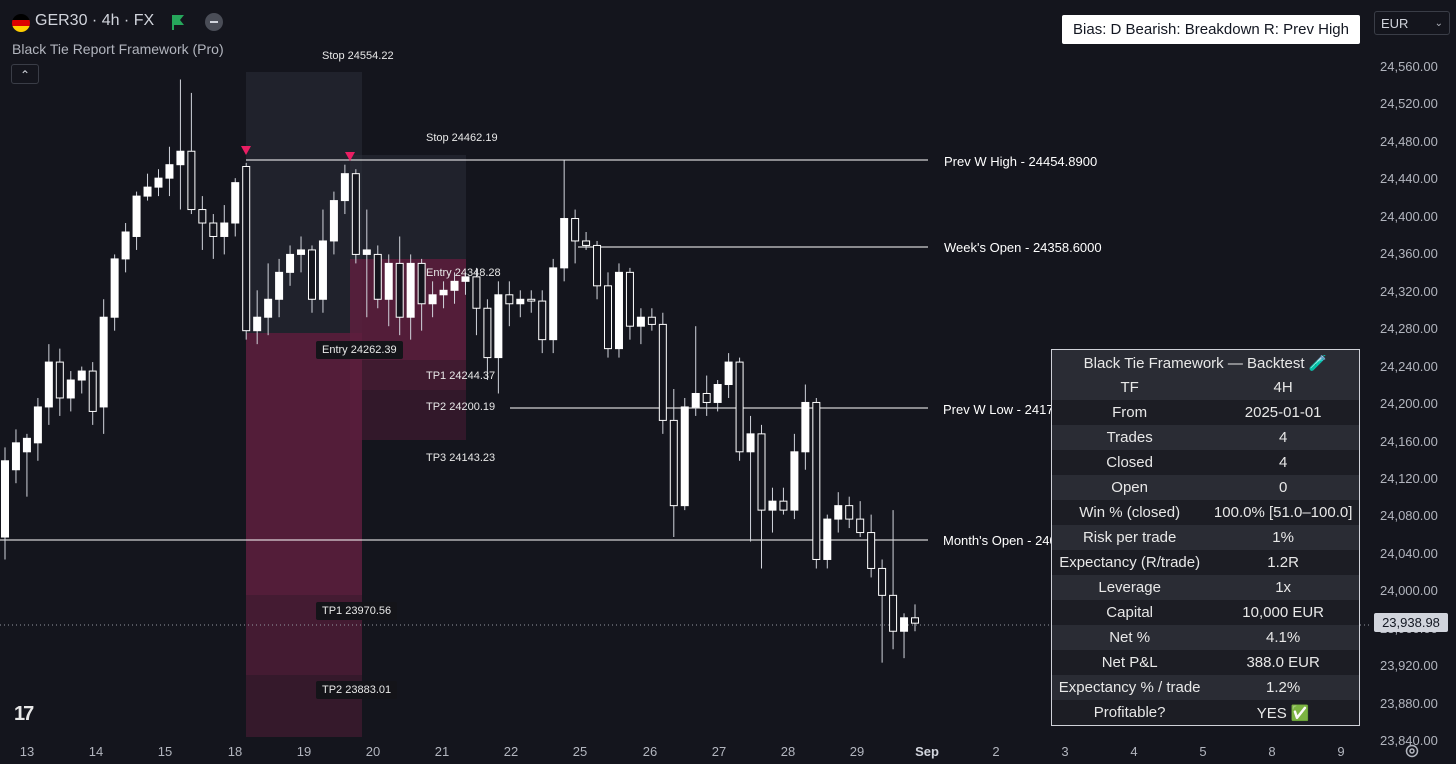  Describe the element at coordinates (21, 23) in the screenshot. I see `germany-flag-icon` at that location.